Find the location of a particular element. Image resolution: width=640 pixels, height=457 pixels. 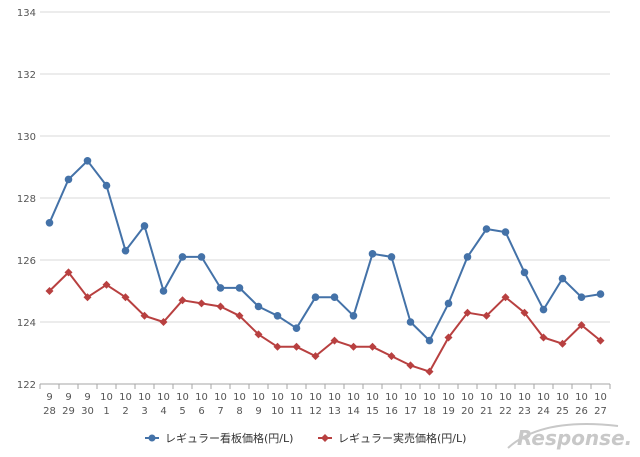

x-tick-month-7: 10 is located at coordinates (182, 397).